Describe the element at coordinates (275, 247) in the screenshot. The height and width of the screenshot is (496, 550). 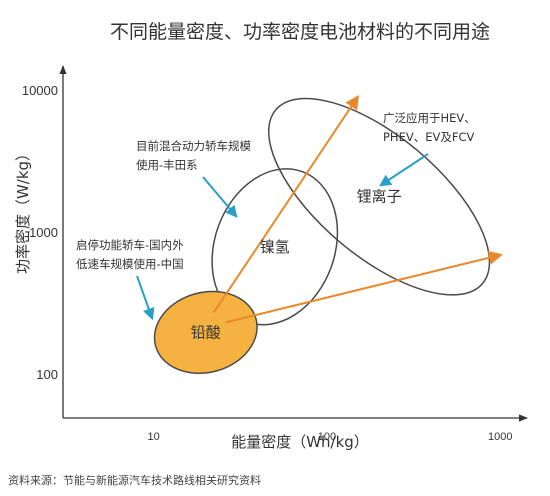
I see `region-label-nimh: 镍氢` at that location.